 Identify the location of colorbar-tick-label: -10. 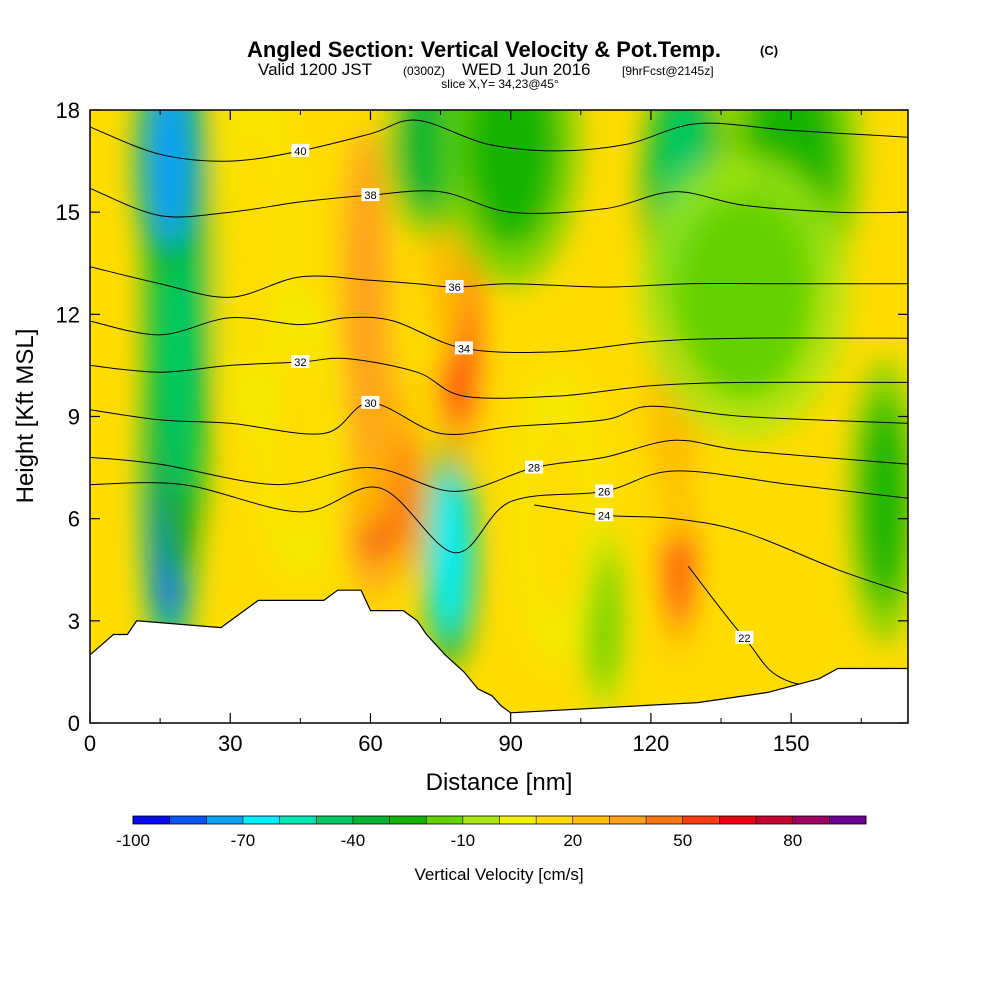
(463, 840).